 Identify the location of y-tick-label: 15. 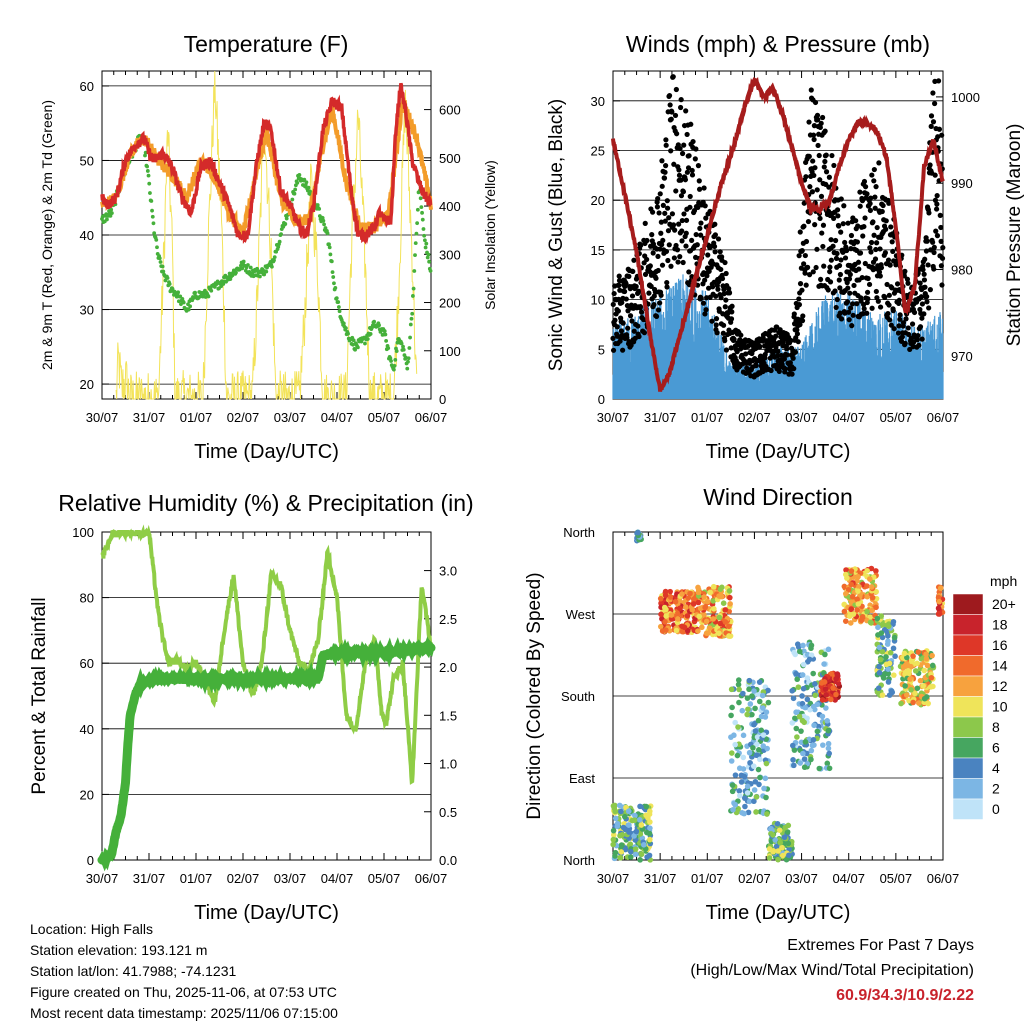
(598, 250).